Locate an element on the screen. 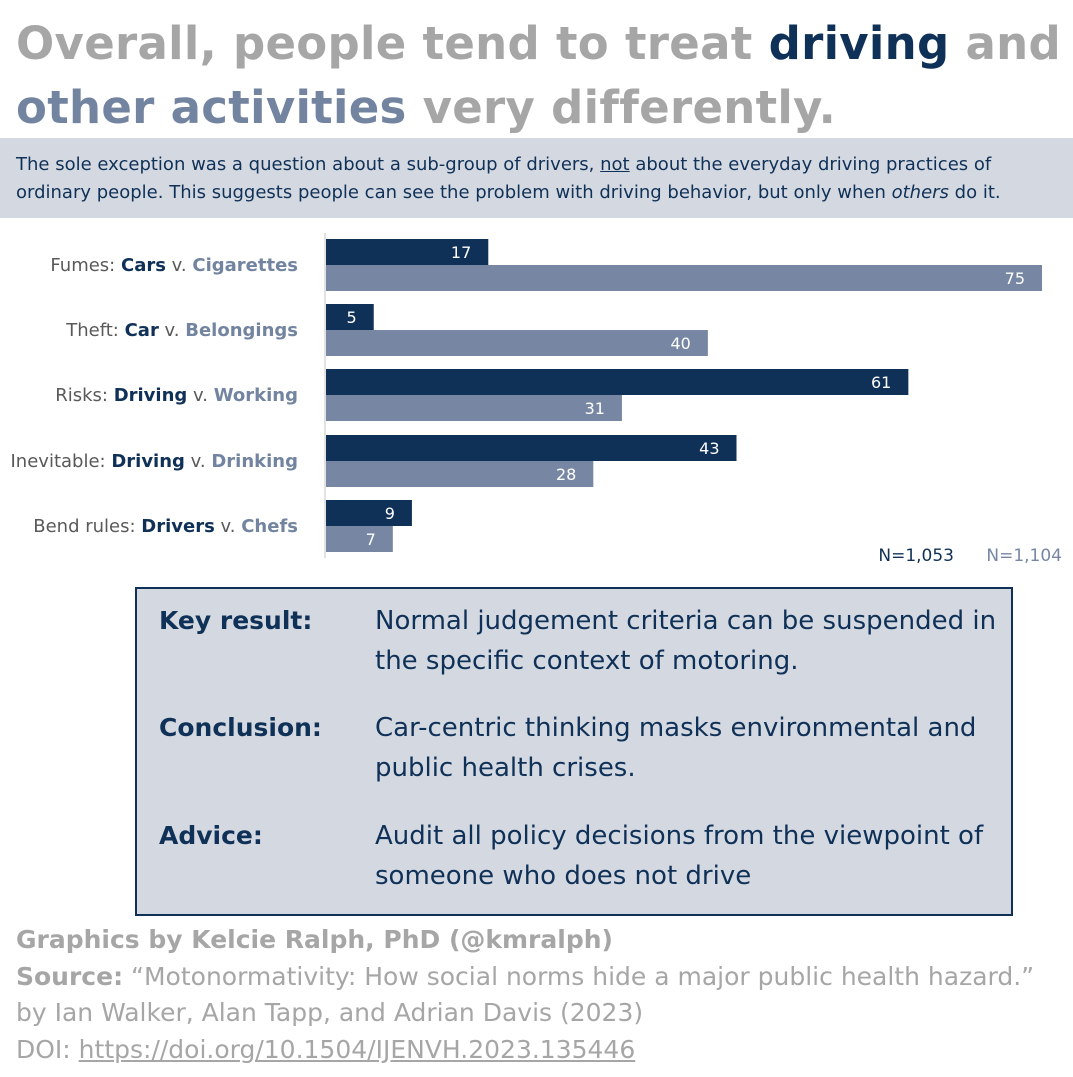  headline-other: other activities is located at coordinates (211, 107).